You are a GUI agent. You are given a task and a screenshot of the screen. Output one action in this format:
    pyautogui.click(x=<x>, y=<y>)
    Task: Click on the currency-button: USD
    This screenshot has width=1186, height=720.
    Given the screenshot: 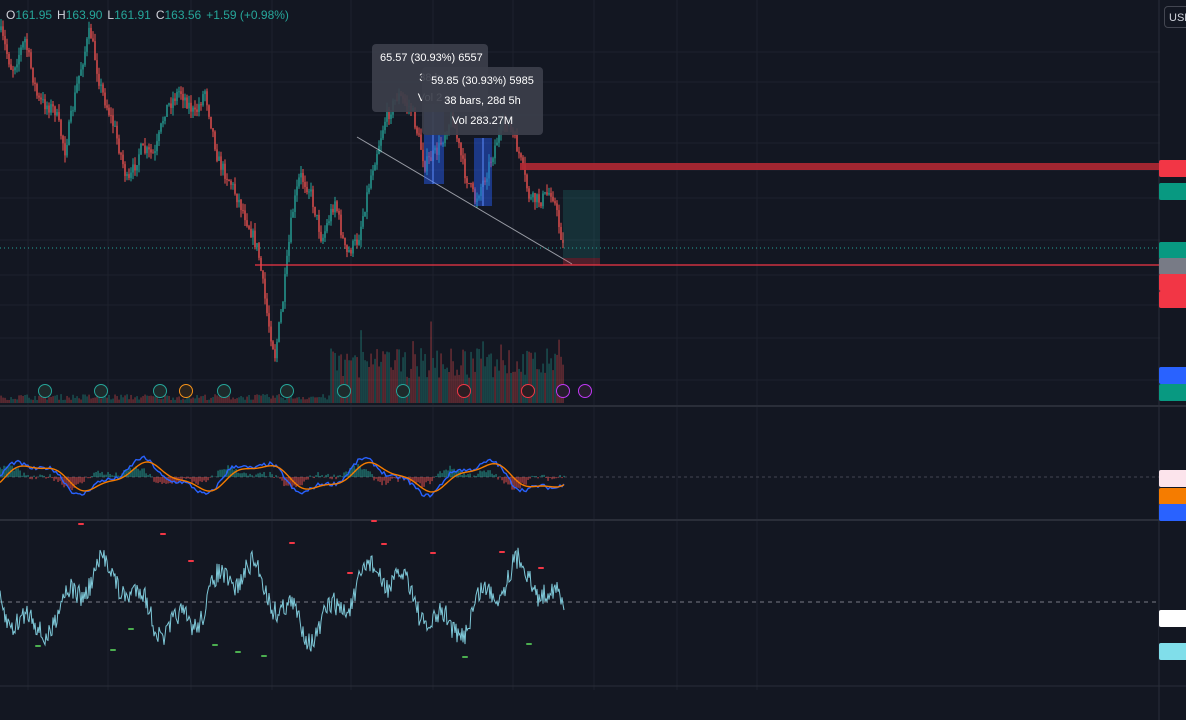 What is the action you would take?
    pyautogui.click(x=1175, y=17)
    